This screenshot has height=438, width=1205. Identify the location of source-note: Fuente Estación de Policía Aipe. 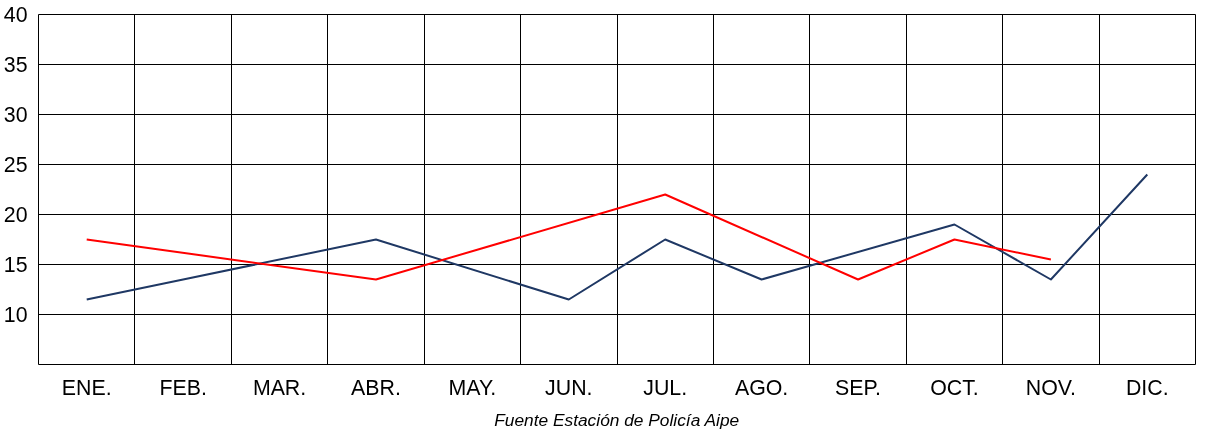
(617, 419).